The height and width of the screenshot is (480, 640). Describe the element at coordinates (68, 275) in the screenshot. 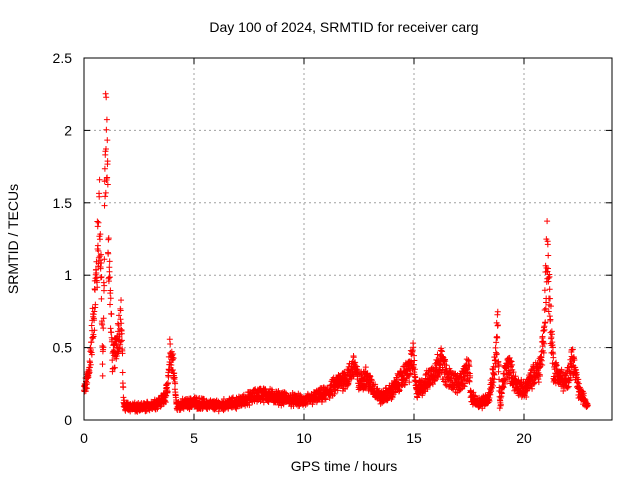

I see `y-tick-label: 1` at that location.